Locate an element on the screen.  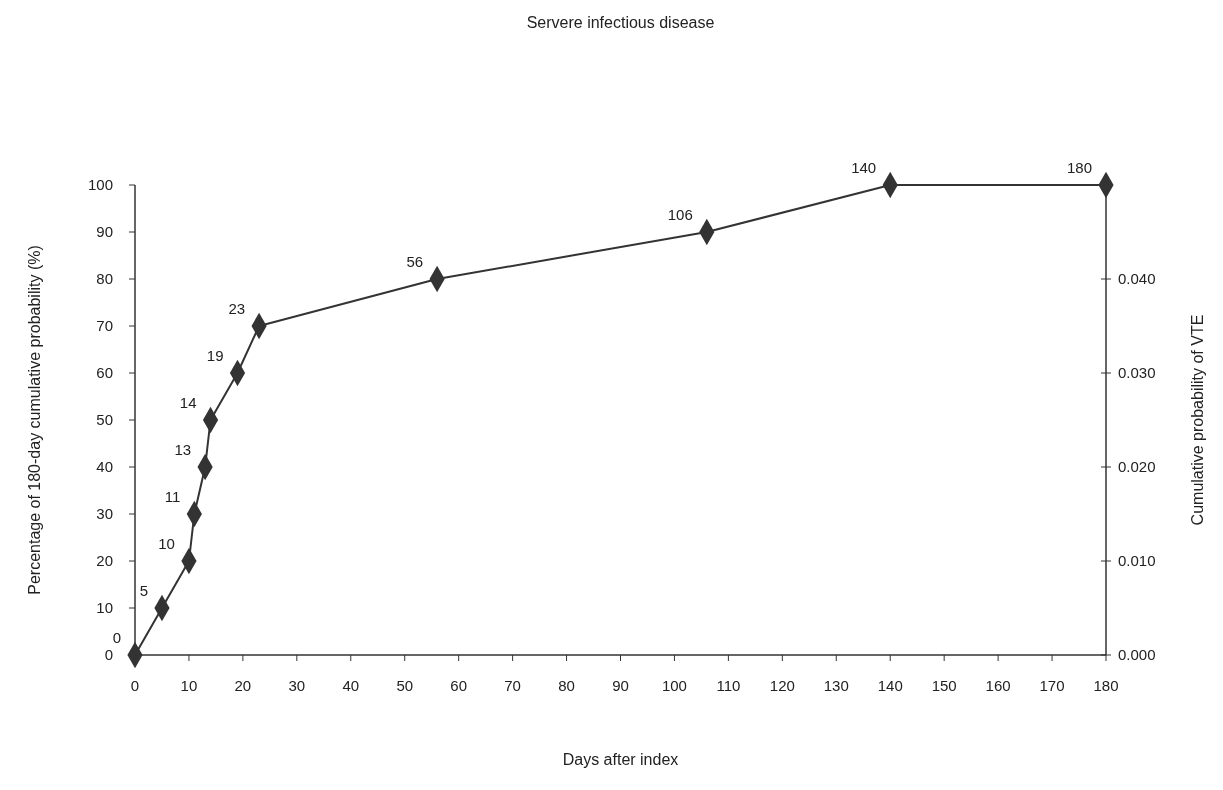
y-tick-label: 30 is located at coordinates (104, 513).